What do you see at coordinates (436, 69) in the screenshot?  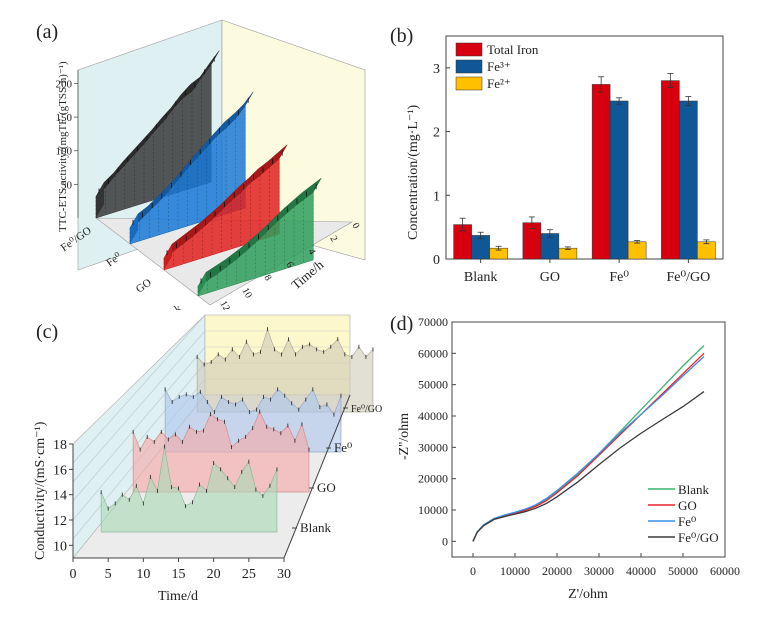 I see `b-ytick-label: 3` at bounding box center [436, 69].